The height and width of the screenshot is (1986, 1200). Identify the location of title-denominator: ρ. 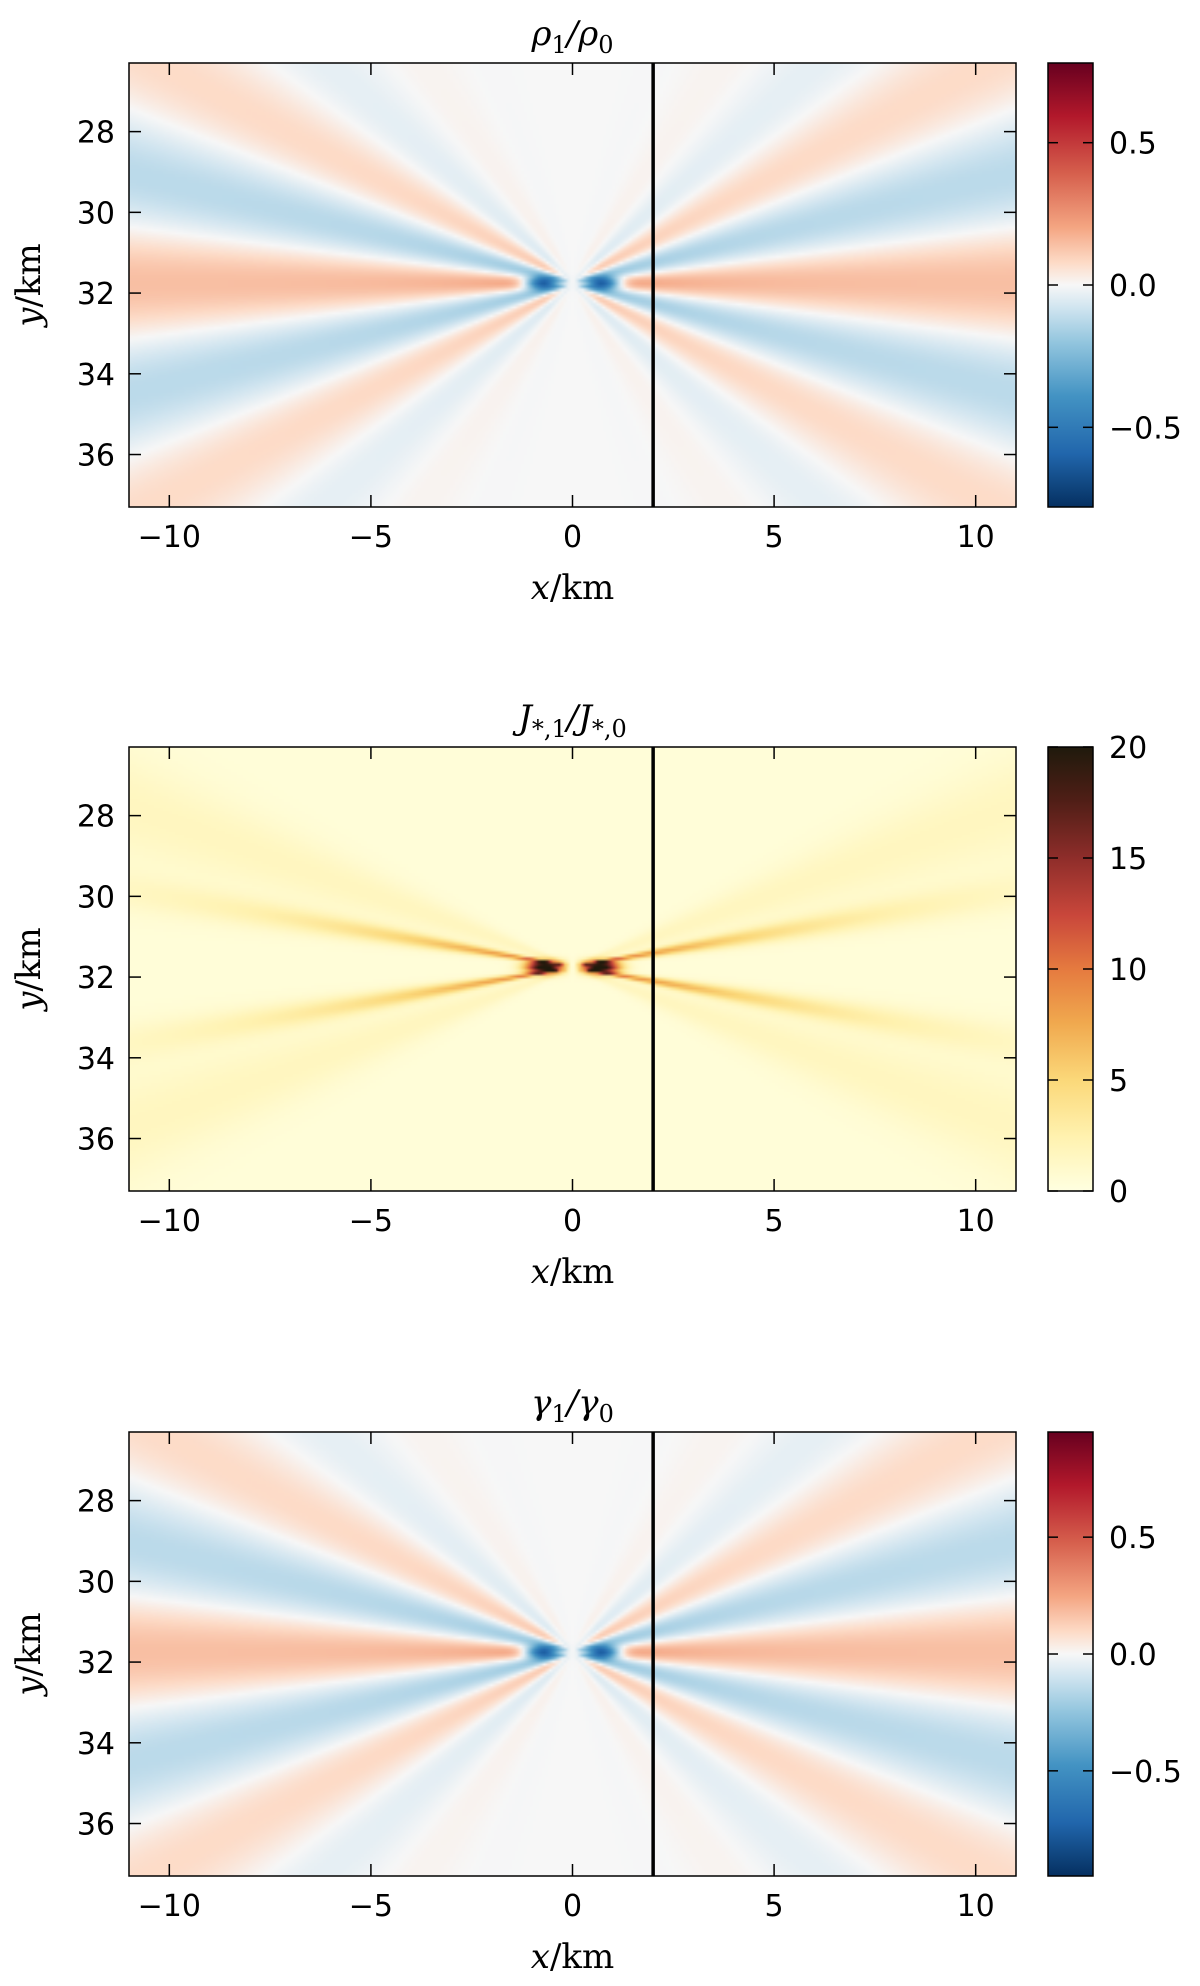
(587, 34).